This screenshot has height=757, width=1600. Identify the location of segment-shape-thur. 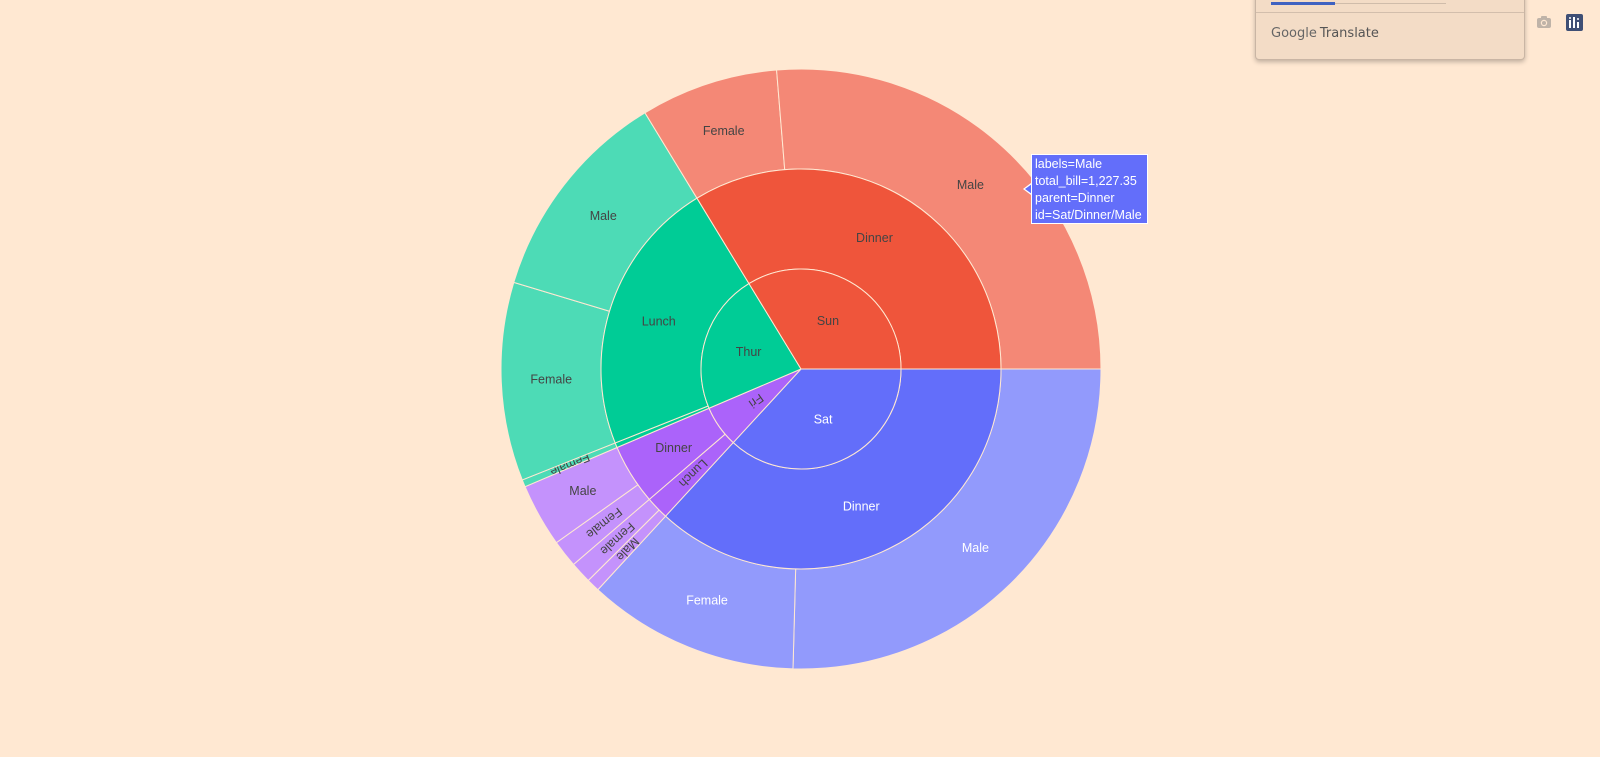
(751, 345).